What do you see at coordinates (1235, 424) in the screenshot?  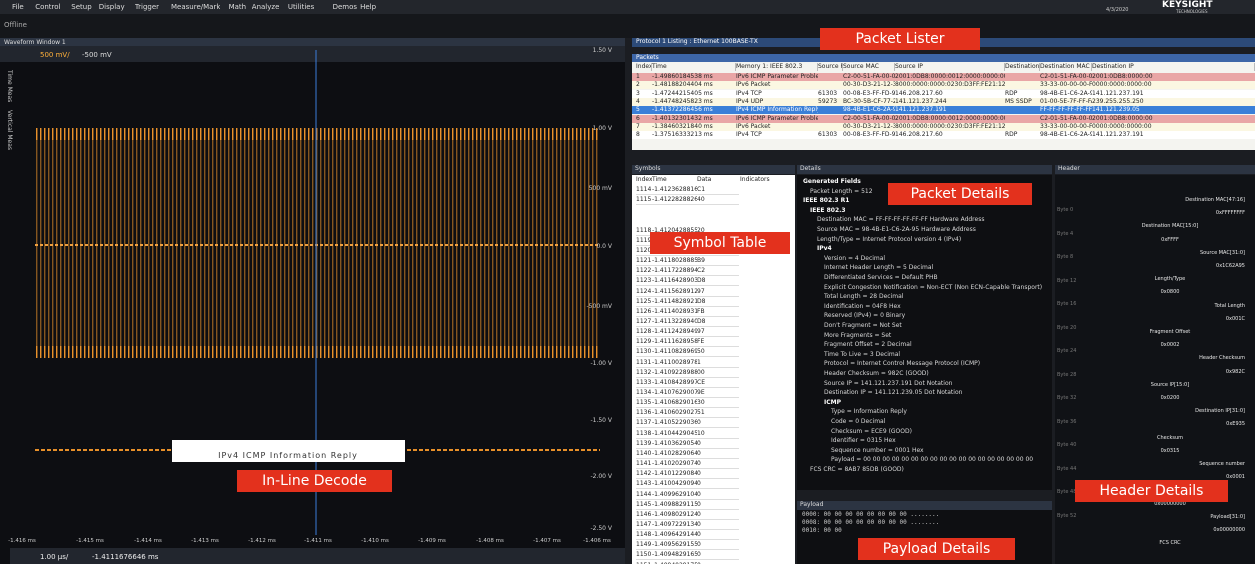 I see `header-field: 0xE935` at bounding box center [1235, 424].